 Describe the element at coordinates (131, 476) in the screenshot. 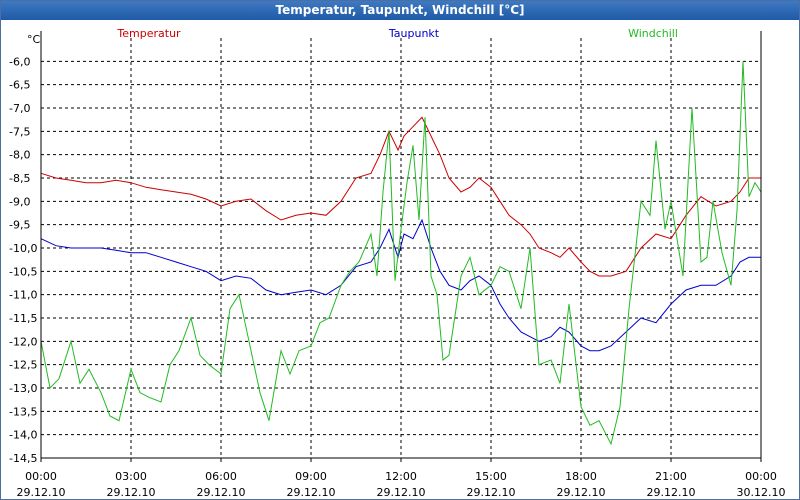

I see `x-tick-time: 03:00` at that location.